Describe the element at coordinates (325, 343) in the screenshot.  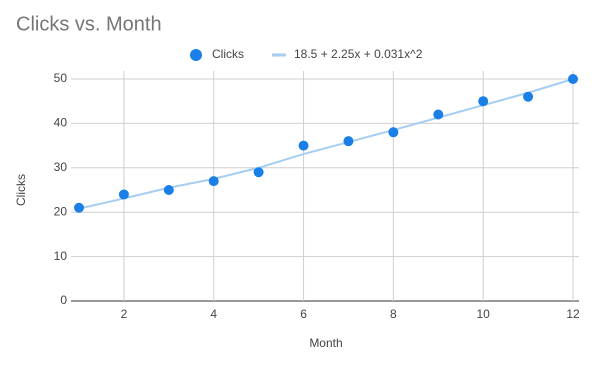
I see `x-axis-label: Month` at that location.